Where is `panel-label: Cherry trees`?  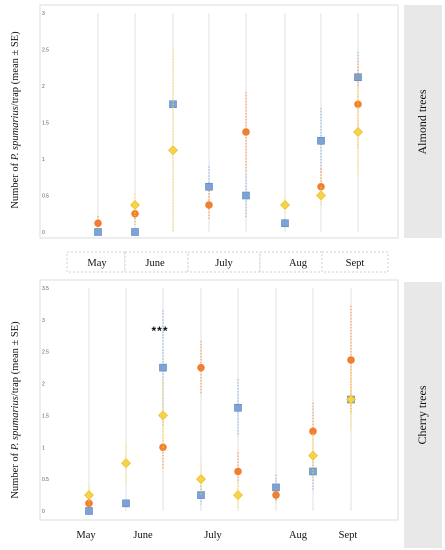 panel-label: Cherry trees is located at coordinates (422, 414).